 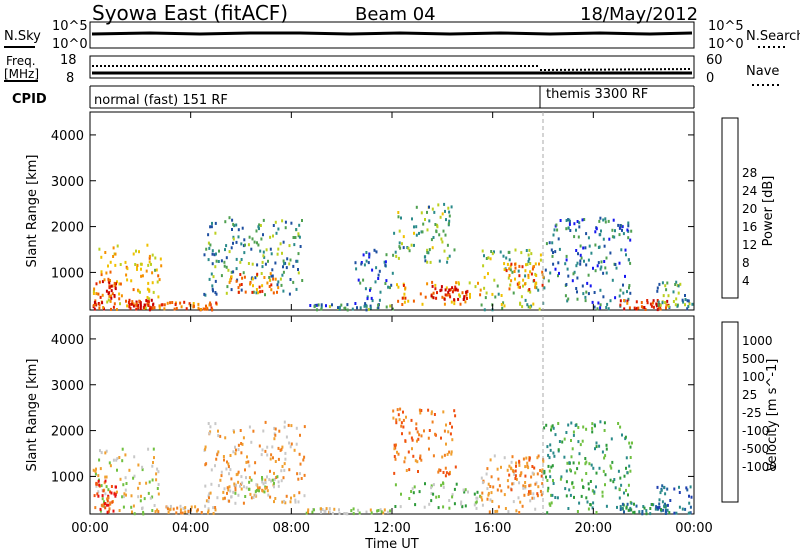 I want to click on x-tick-label: 16:00, so click(x=492, y=528).